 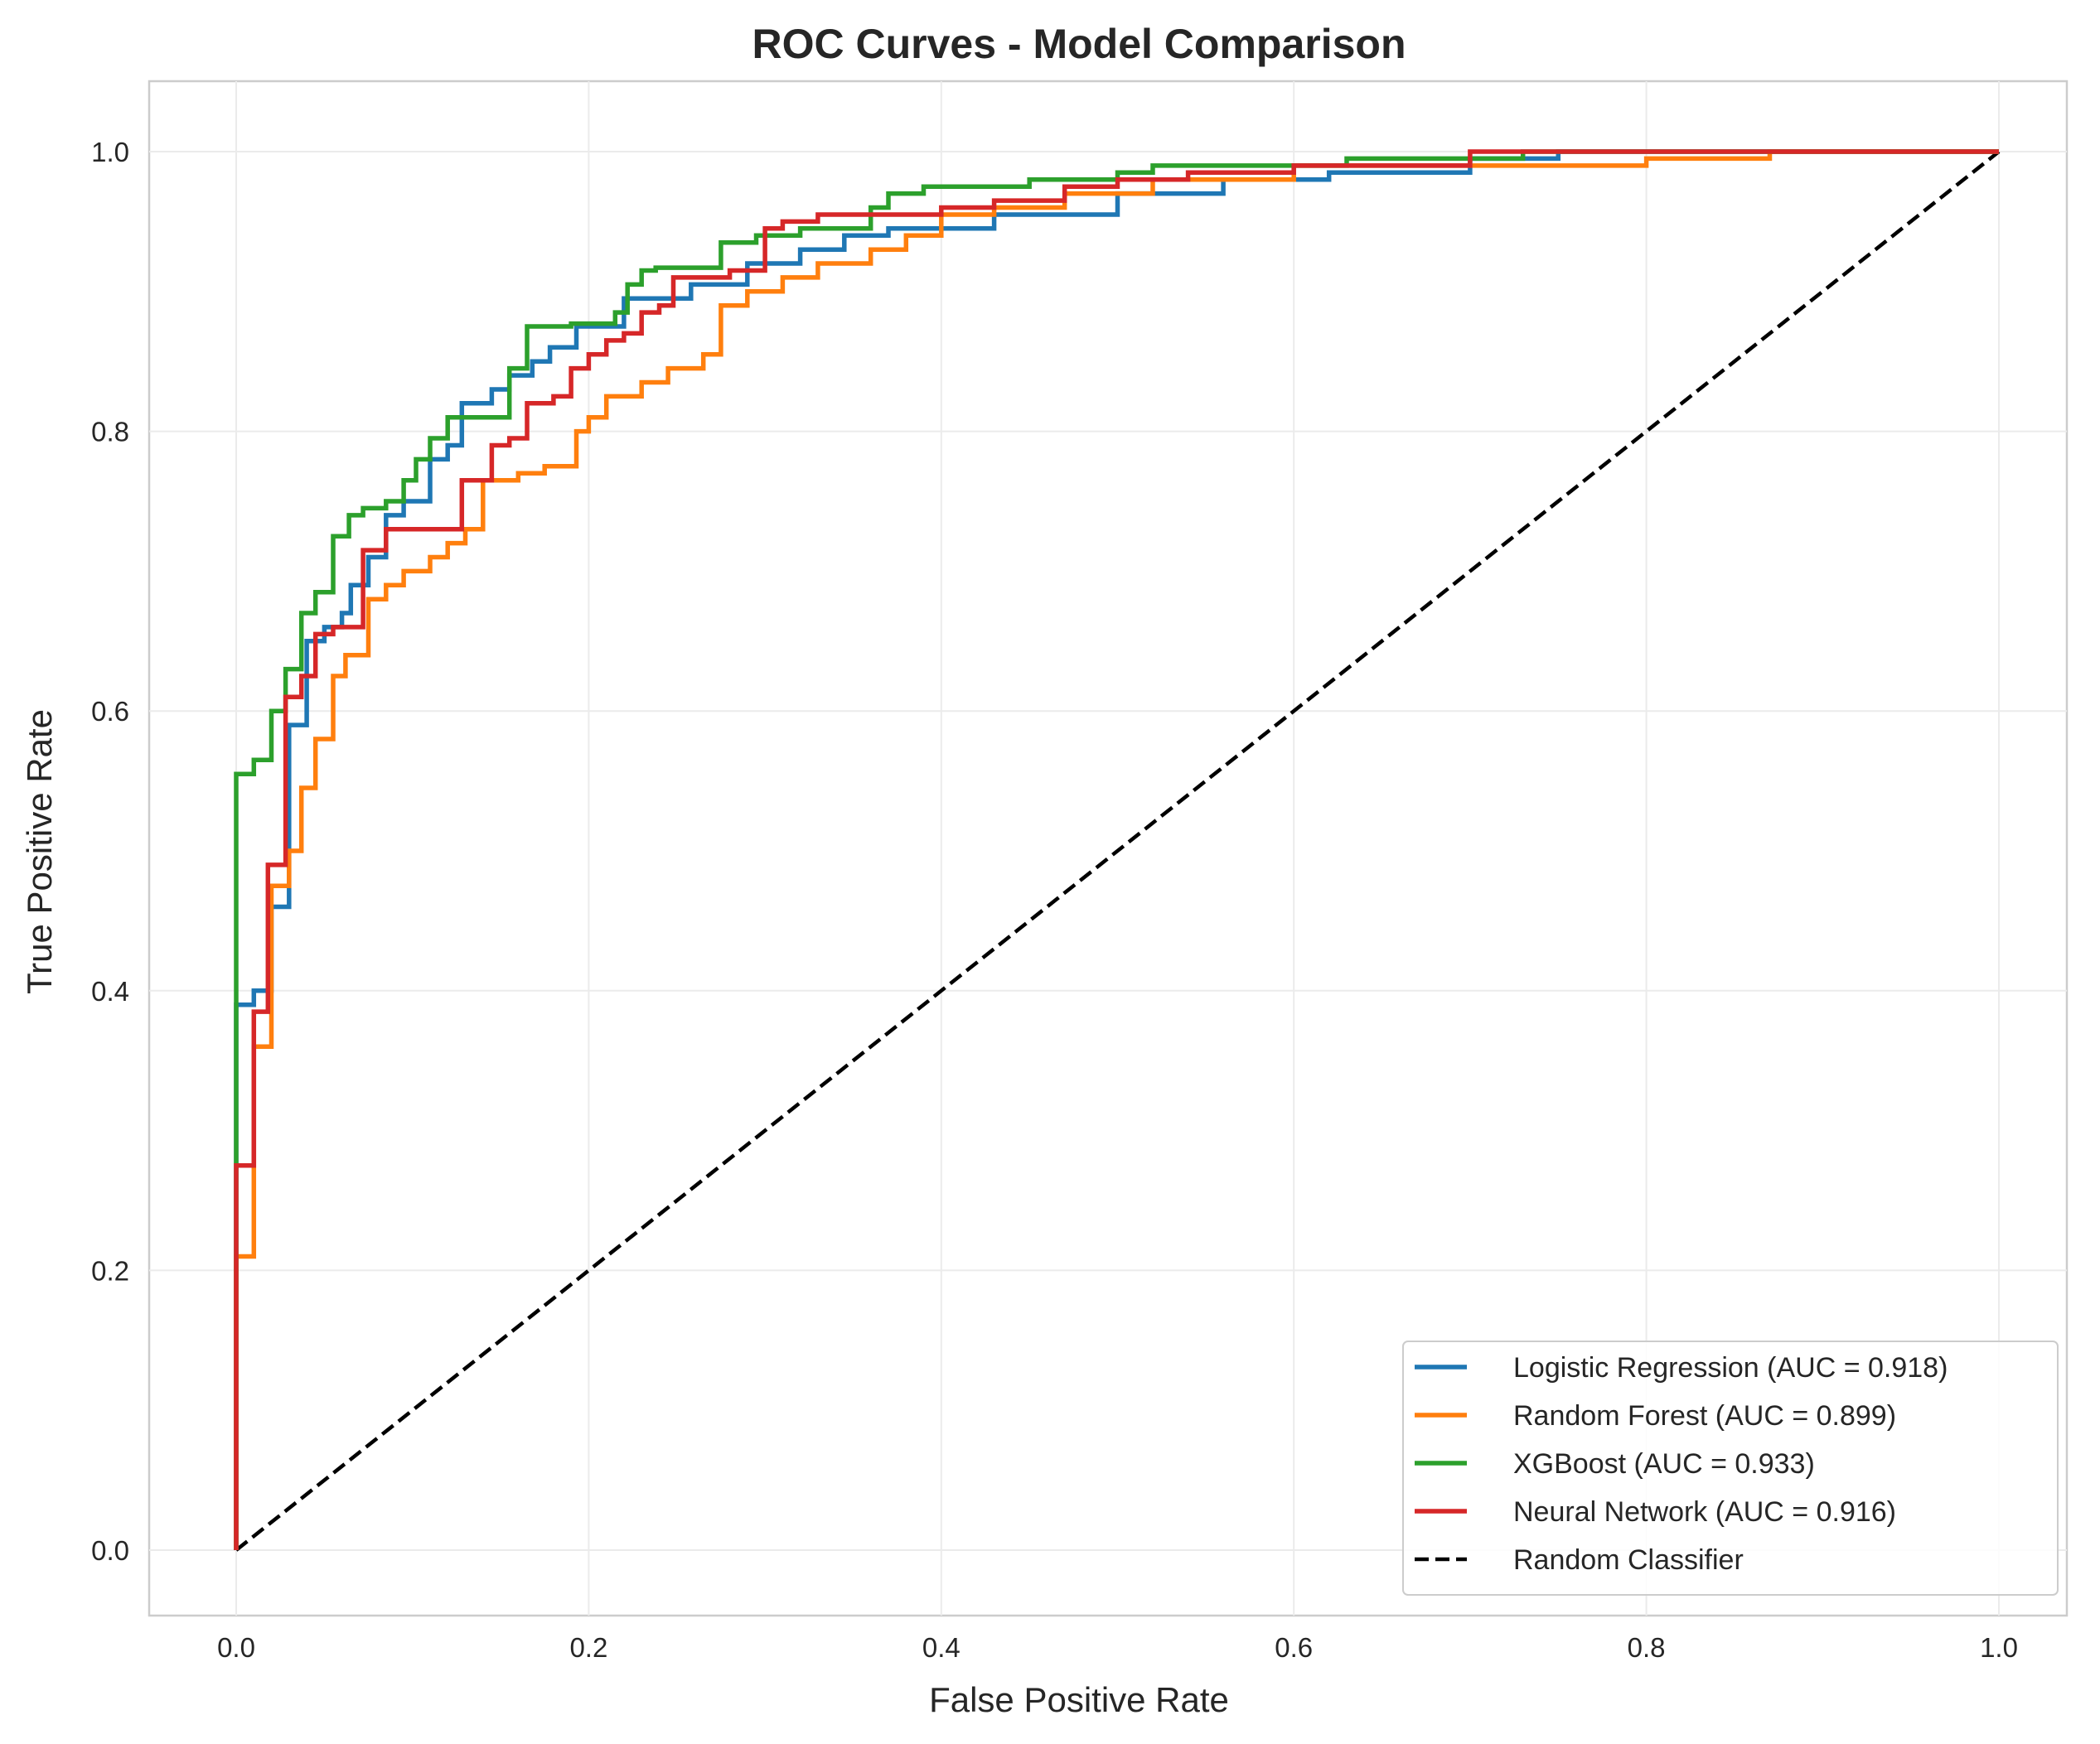 What do you see at coordinates (1704, 1512) in the screenshot?
I see `legend-label: Neural Network (AUC = 0.916)` at bounding box center [1704, 1512].